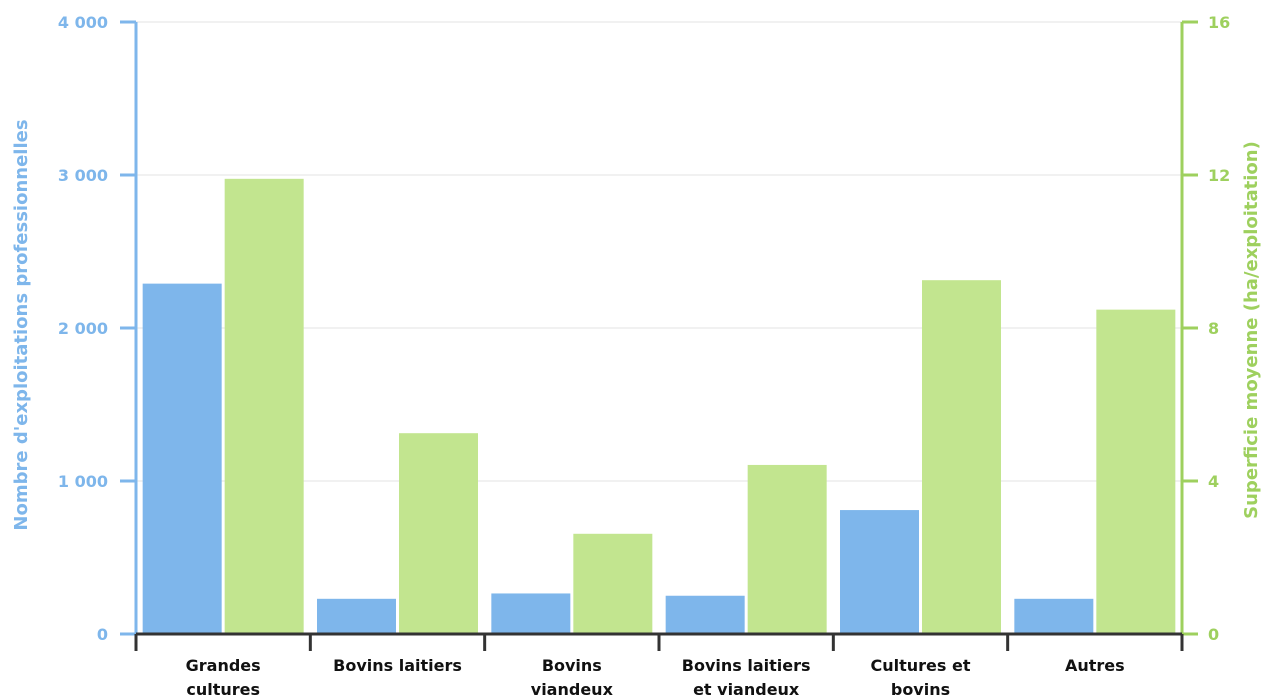  Describe the element at coordinates (1213, 634) in the screenshot. I see `right-axis-tick-label: 0` at that location.